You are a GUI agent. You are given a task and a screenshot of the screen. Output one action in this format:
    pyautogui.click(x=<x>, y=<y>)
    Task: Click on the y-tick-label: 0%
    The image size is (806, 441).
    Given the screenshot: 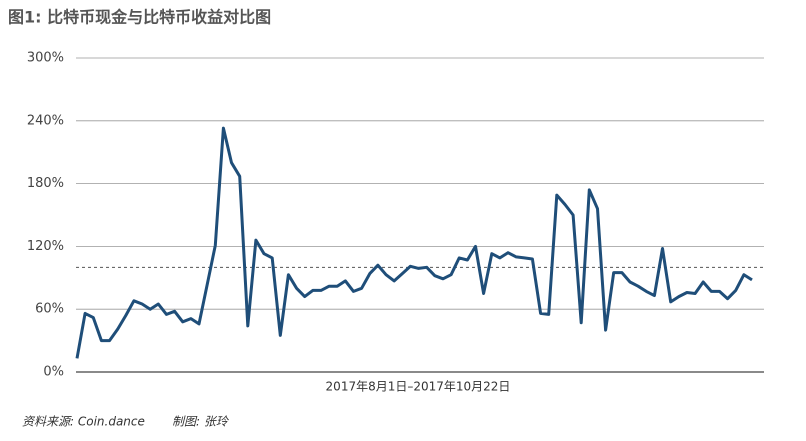 What is the action you would take?
    pyautogui.click(x=53, y=372)
    